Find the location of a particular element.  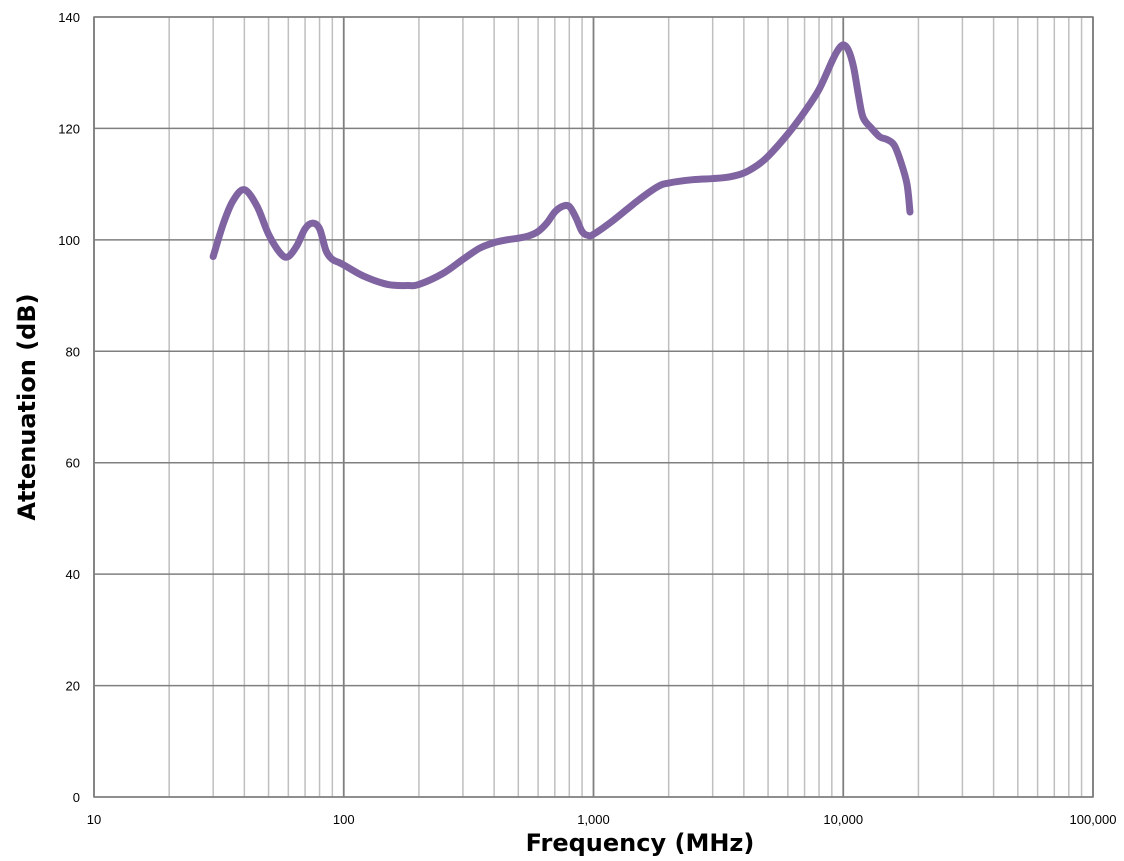

y-tick-label: 120 is located at coordinates (69, 128).